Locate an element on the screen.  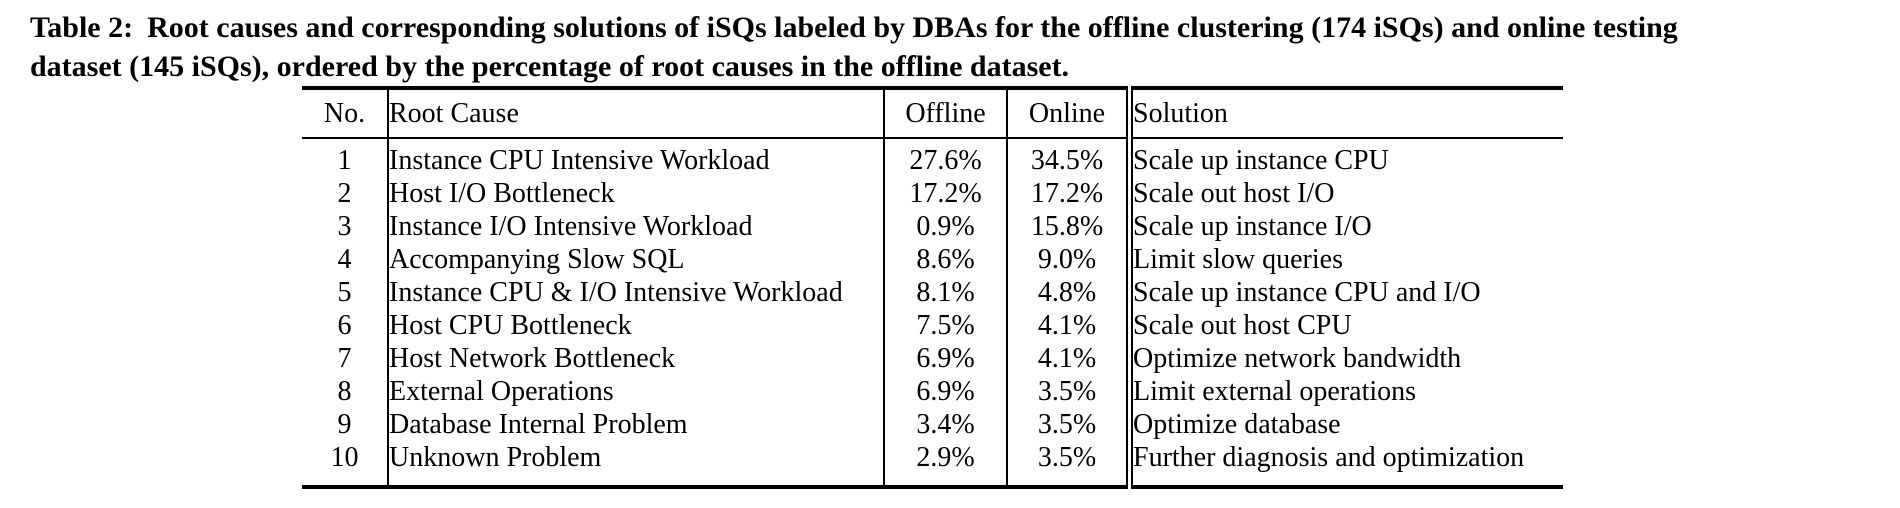
cell-no: 6 is located at coordinates (345, 325).